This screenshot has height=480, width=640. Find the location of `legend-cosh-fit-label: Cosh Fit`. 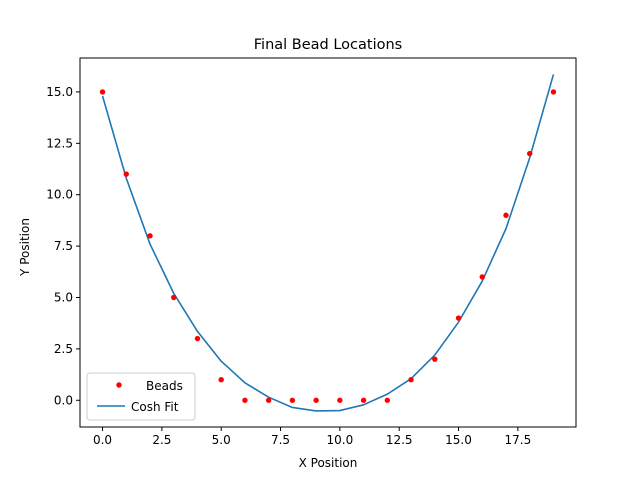

legend-cosh-fit-label: Cosh Fit is located at coordinates (155, 407).